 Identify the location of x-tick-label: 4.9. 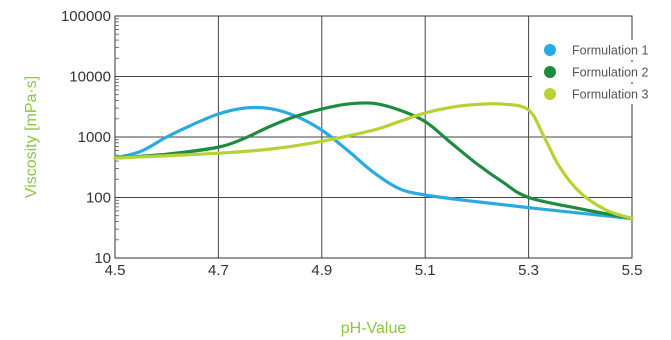
(321, 270).